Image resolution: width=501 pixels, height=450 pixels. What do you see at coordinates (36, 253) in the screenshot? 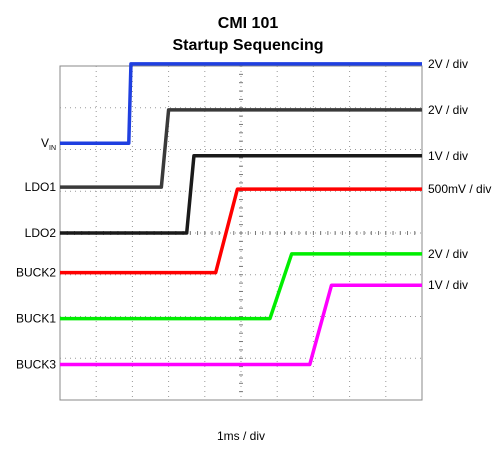
I see `trace-labels: VIN LDO1 LDO2 BUCK2 BUCK1 BUCK3` at bounding box center [36, 253].